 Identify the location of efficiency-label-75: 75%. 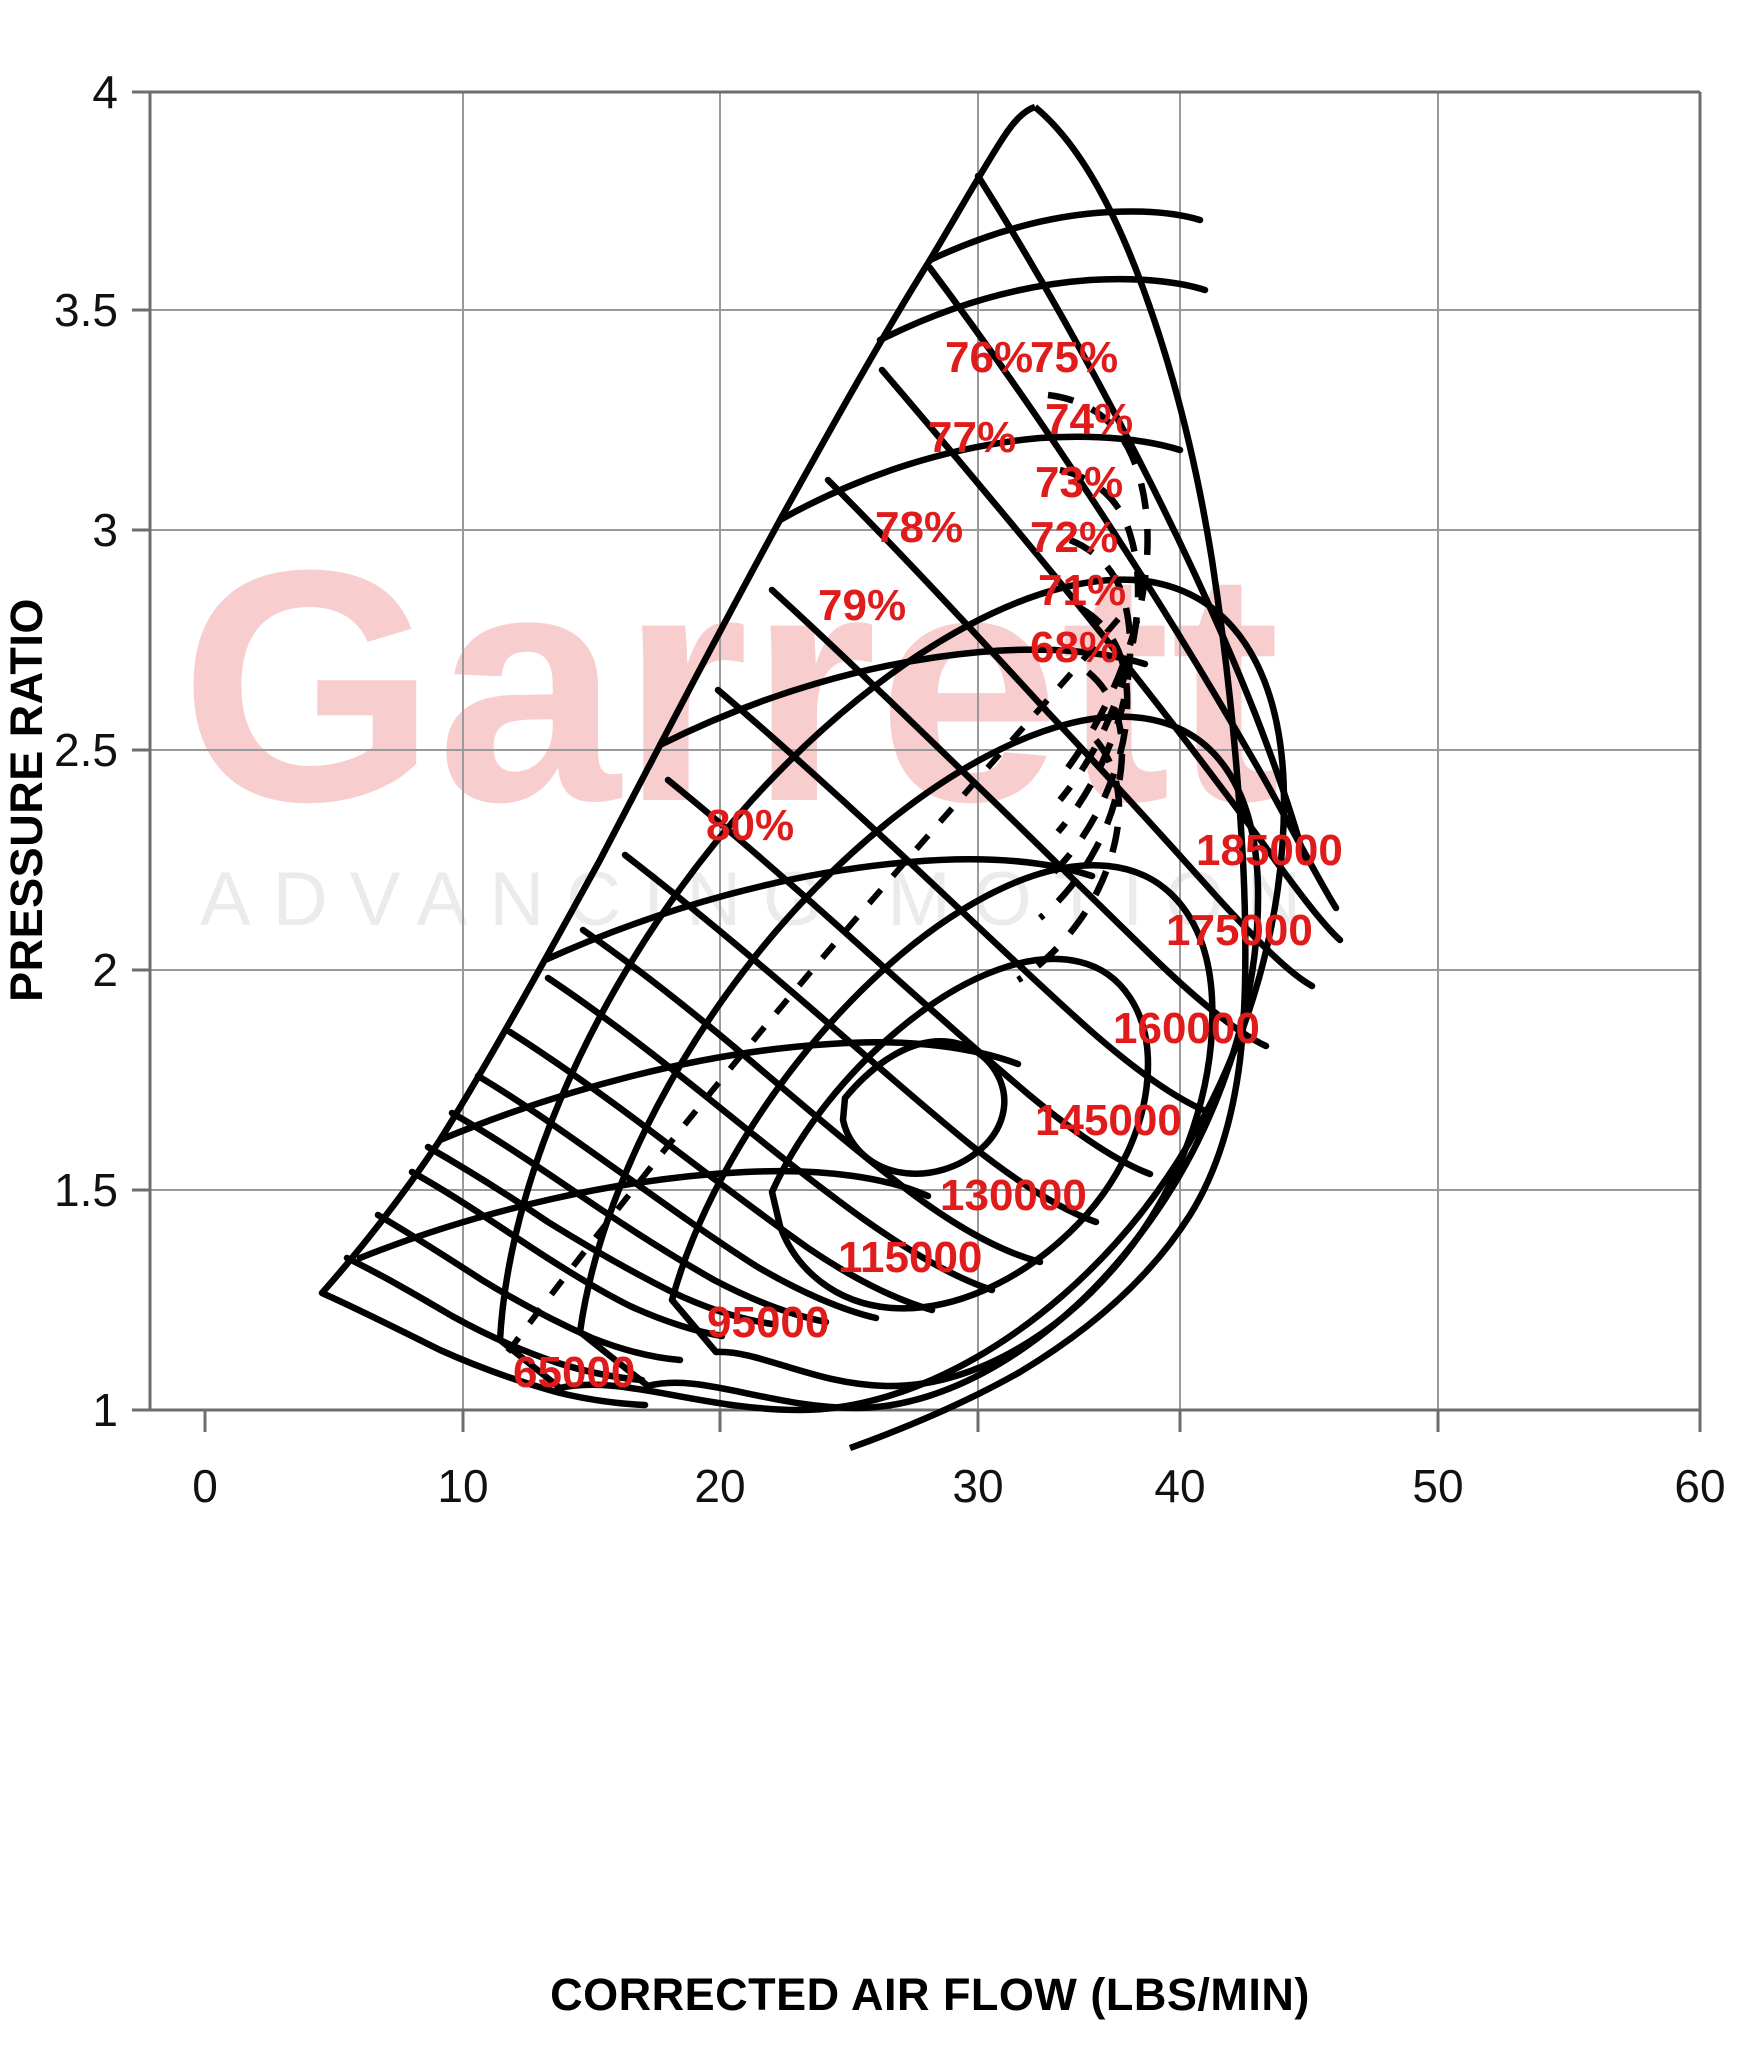
(1074, 357).